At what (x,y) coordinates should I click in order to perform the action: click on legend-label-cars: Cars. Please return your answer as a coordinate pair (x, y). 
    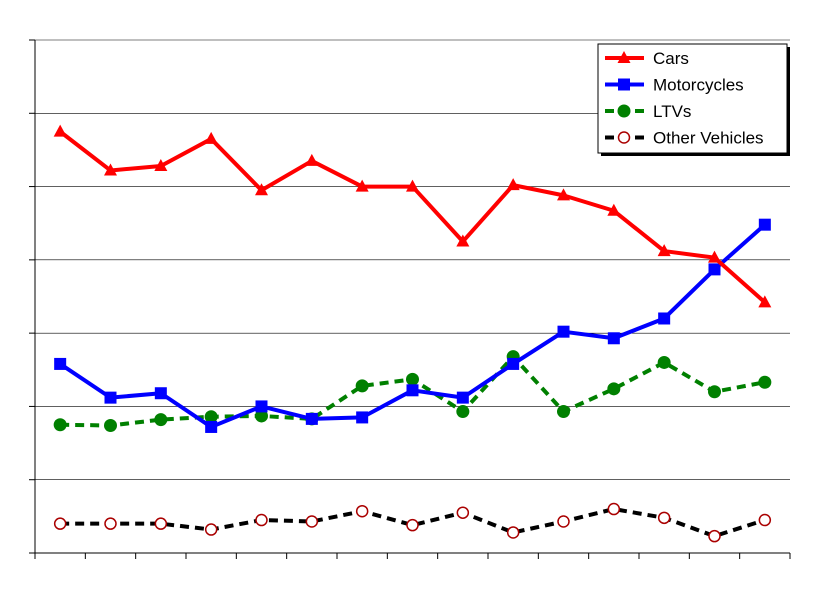
    Looking at the image, I should click on (671, 58).